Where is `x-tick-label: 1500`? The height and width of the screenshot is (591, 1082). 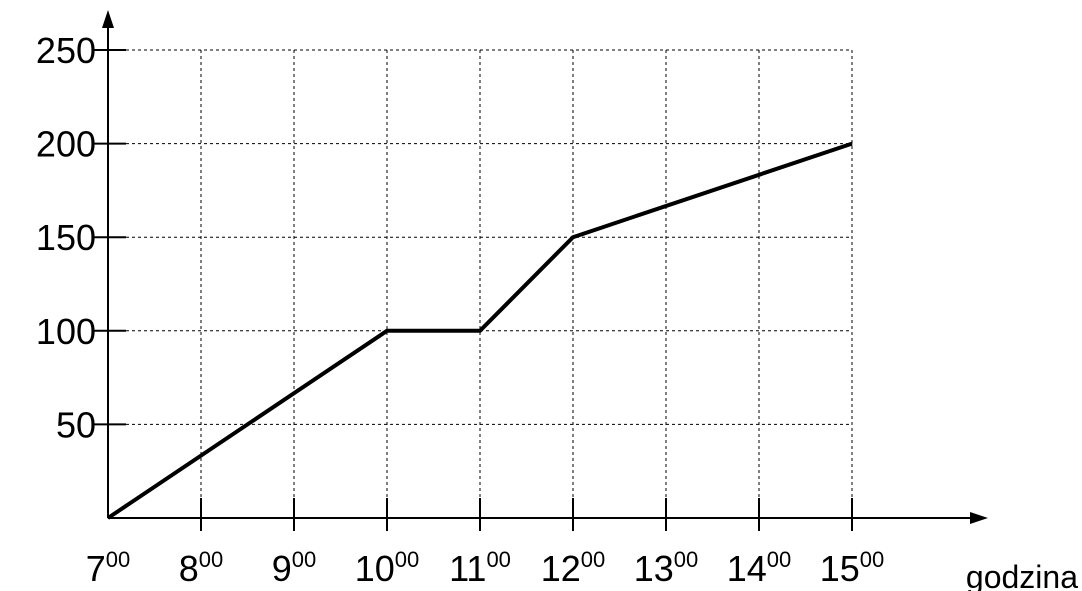
x-tick-label: 1500 is located at coordinates (852, 568).